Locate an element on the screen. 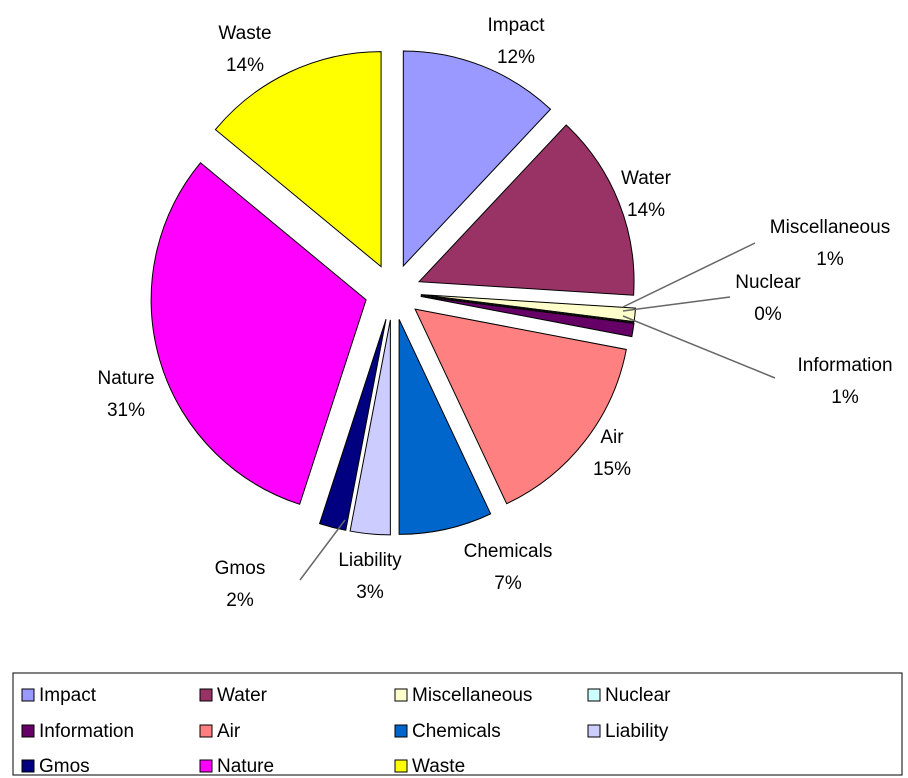 Image resolution: width=908 pixels, height=778 pixels. slice-label-value: 31% is located at coordinates (126, 410).